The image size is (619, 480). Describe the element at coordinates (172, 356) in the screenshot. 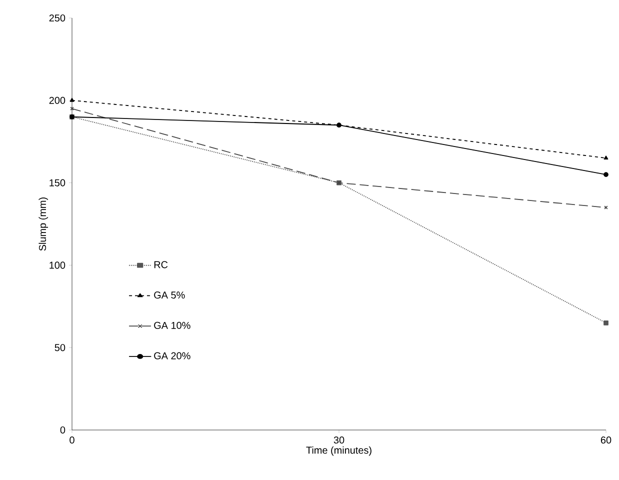

I see `legend-label: GA 20%` at that location.